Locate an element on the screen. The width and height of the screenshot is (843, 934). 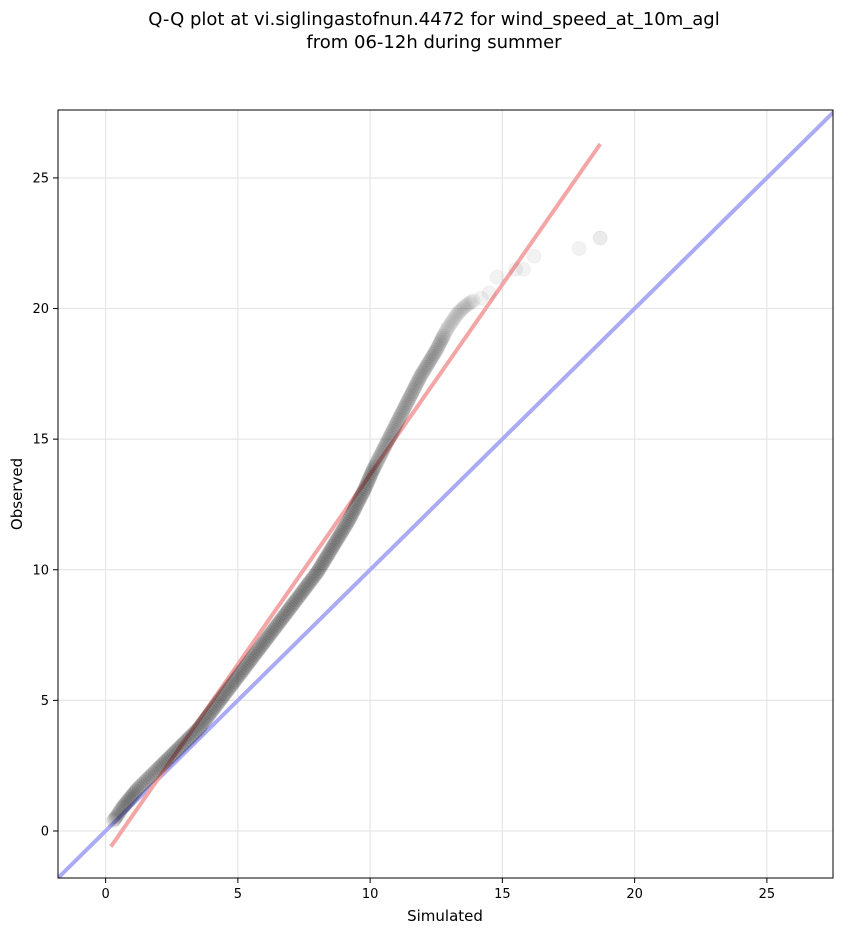
x-tick-label: 20 is located at coordinates (634, 894).